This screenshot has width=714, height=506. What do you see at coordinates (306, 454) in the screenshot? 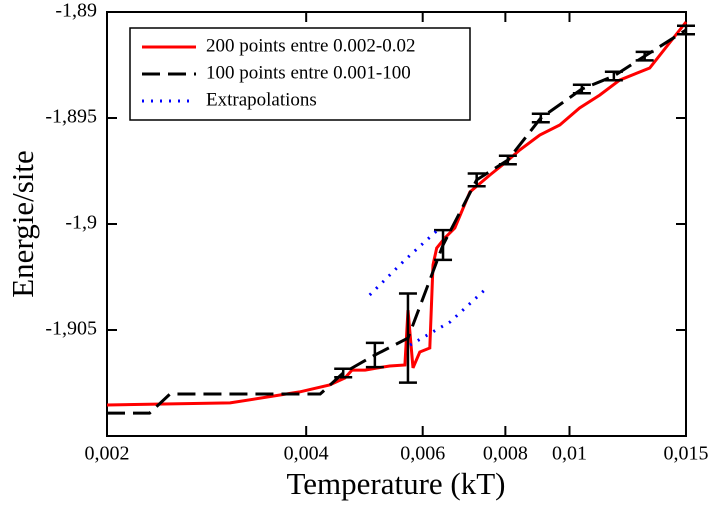
I see `x-tick-label: 0,004` at bounding box center [306, 454].